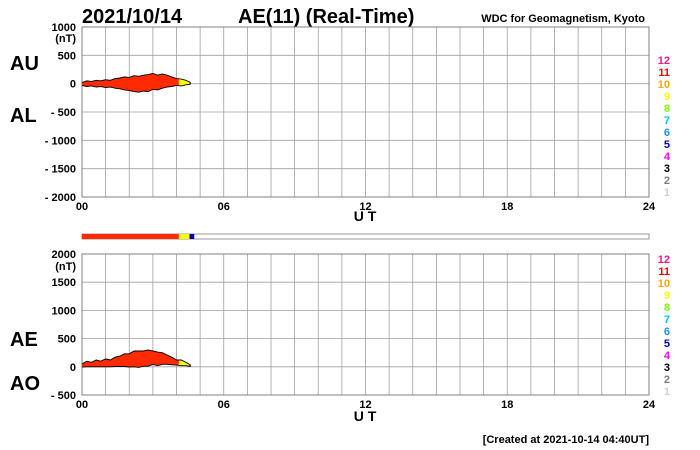  What do you see at coordinates (65, 39) in the screenshot?
I see `top-unit-label: (nT)` at bounding box center [65, 39].